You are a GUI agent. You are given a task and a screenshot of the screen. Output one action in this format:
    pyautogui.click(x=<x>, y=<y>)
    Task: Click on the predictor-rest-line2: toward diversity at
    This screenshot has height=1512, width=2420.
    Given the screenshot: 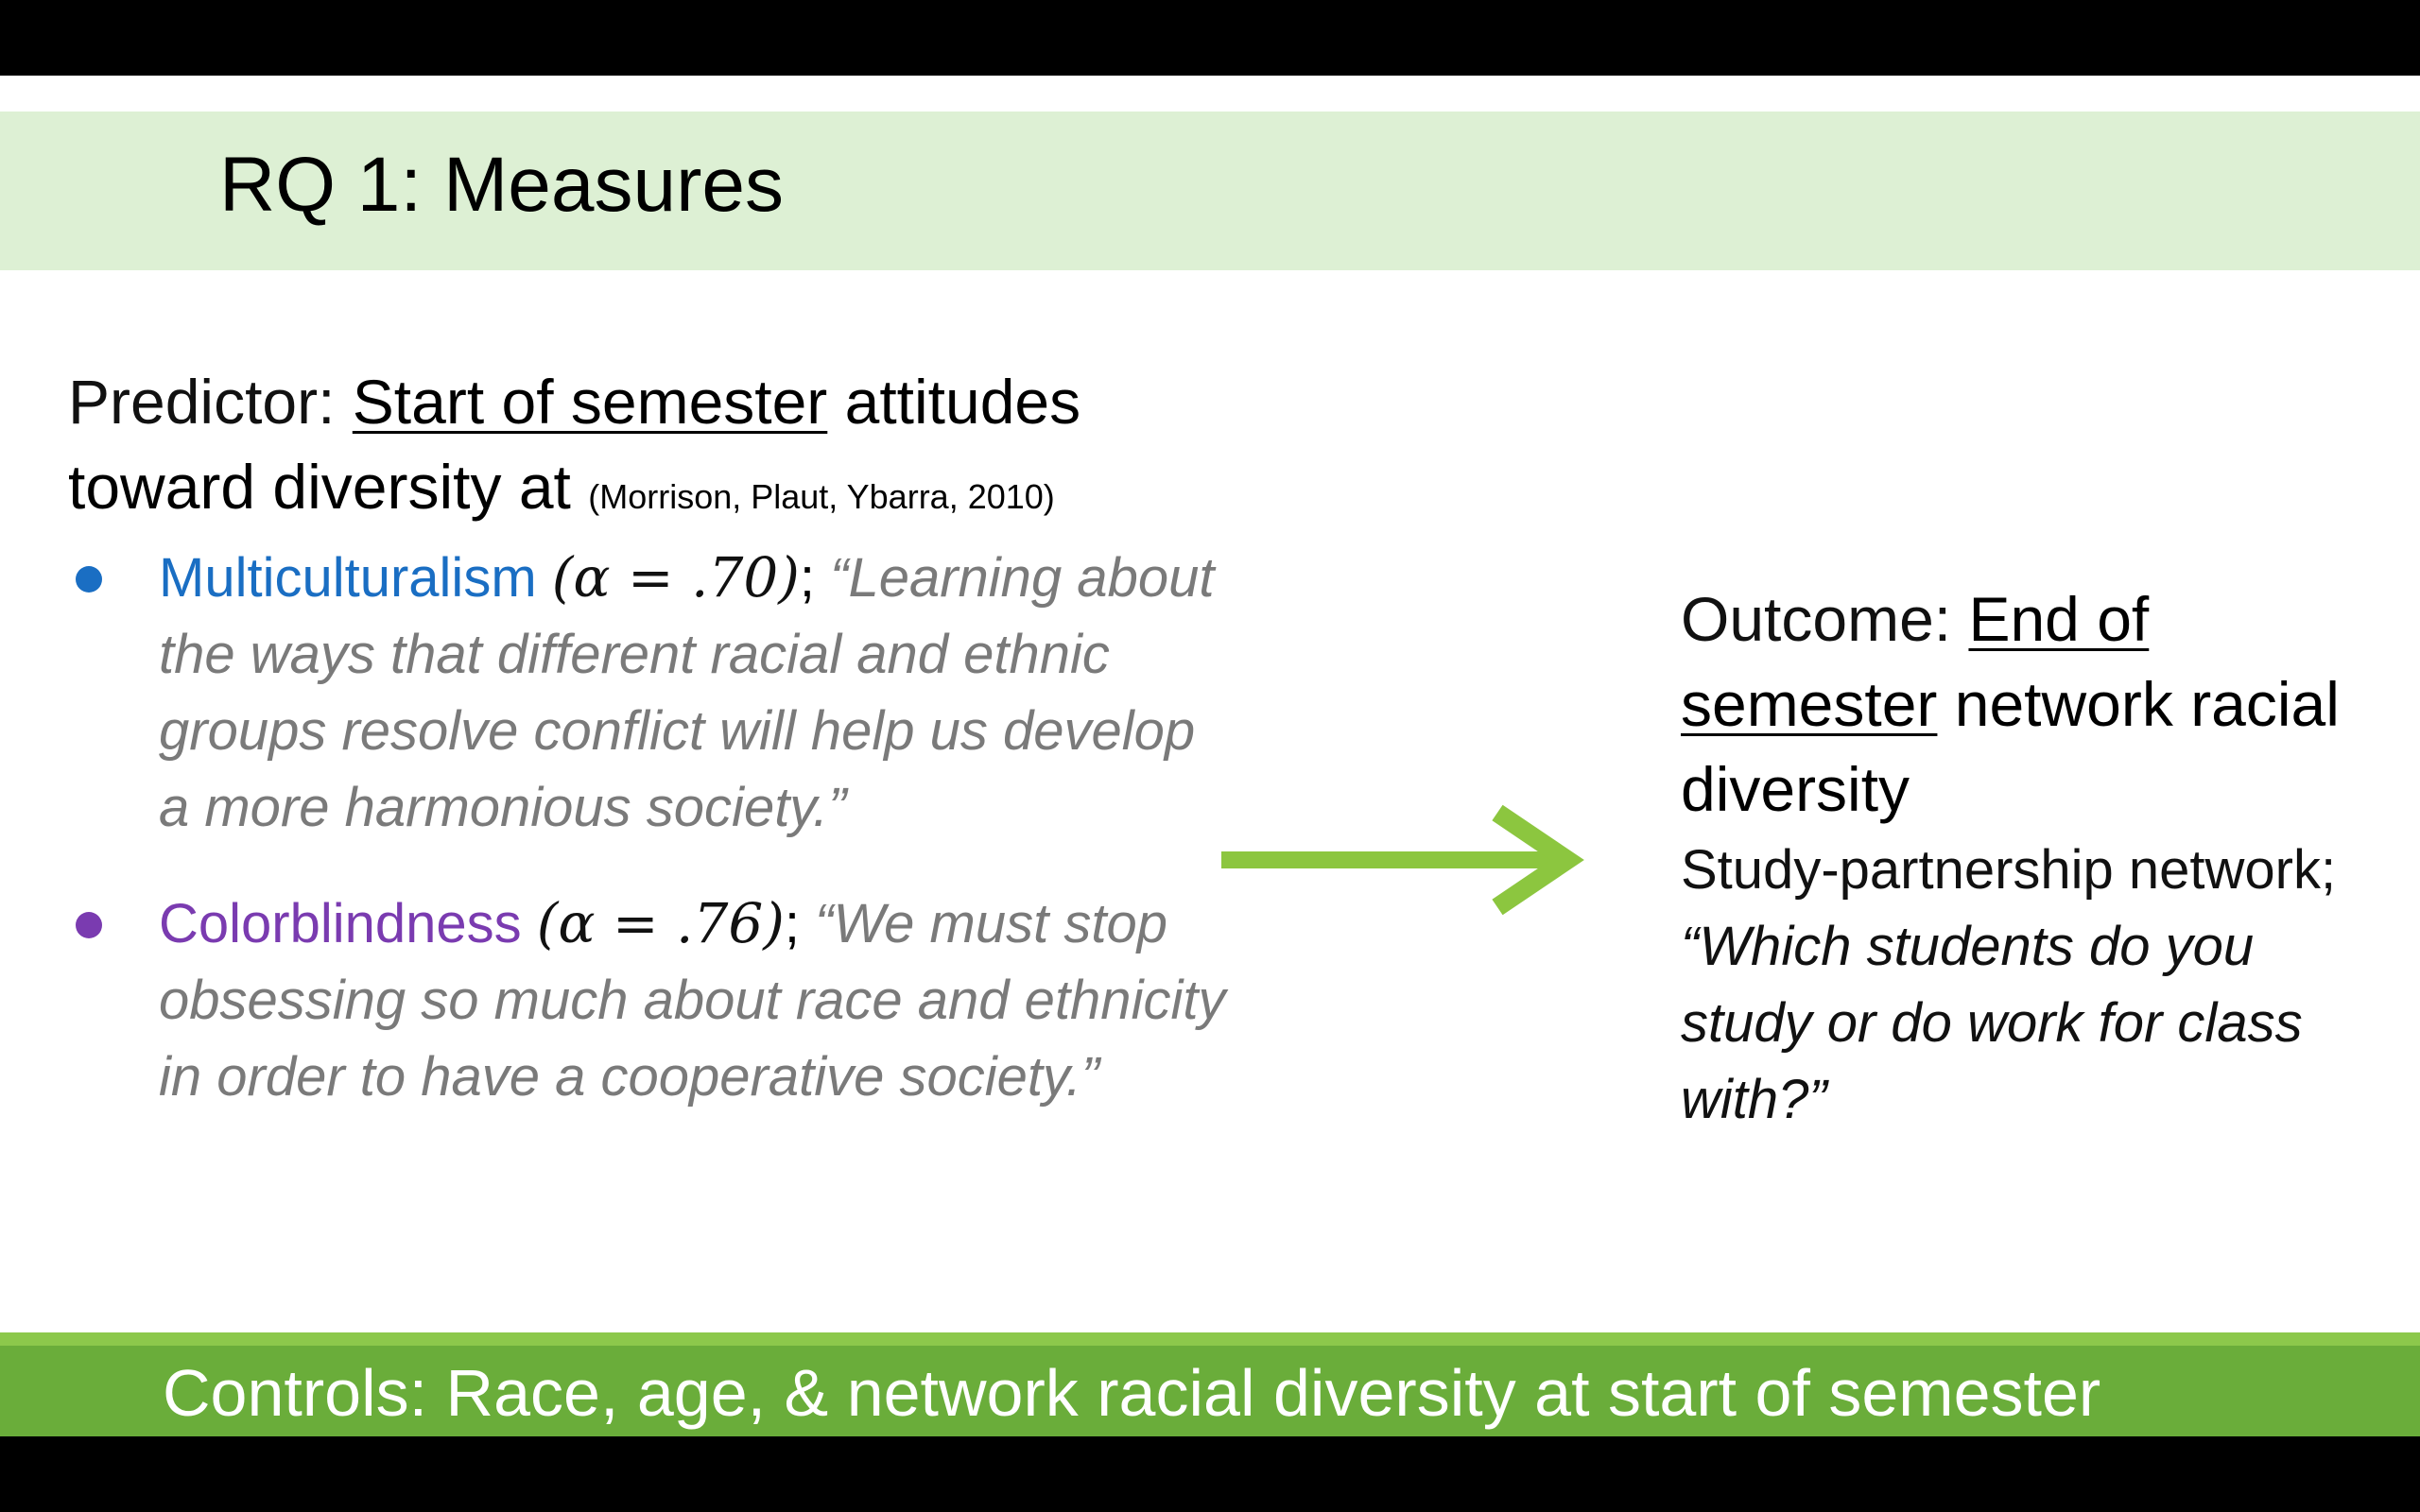 What is the action you would take?
    pyautogui.click(x=328, y=487)
    